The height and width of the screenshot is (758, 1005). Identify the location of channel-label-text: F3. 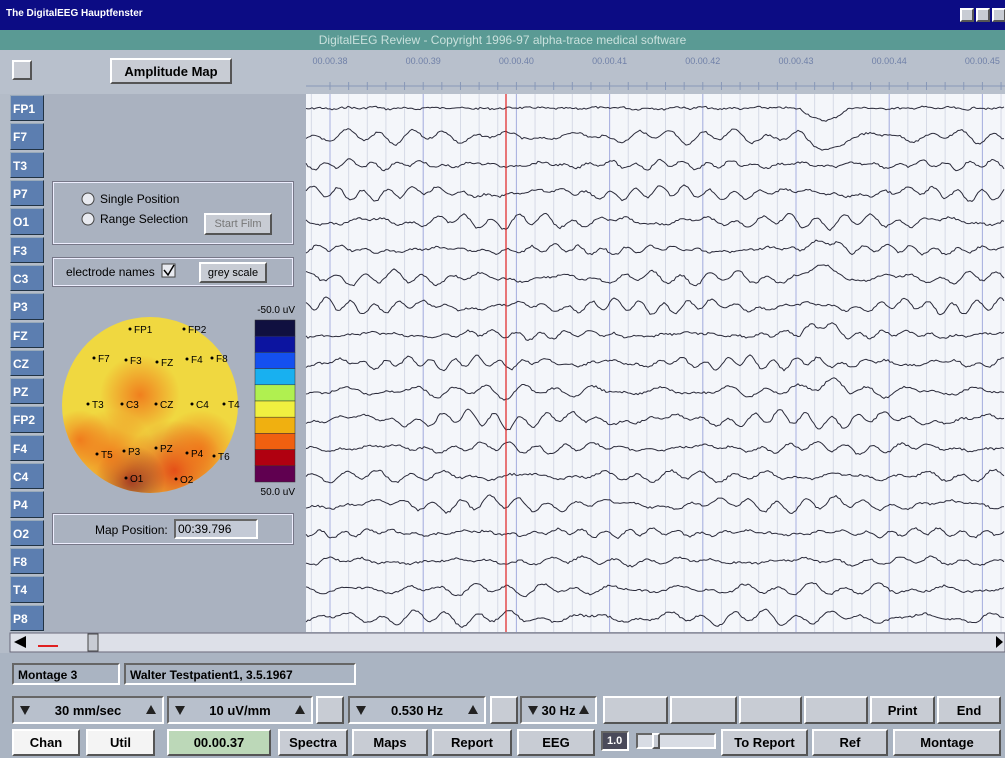
(20, 250).